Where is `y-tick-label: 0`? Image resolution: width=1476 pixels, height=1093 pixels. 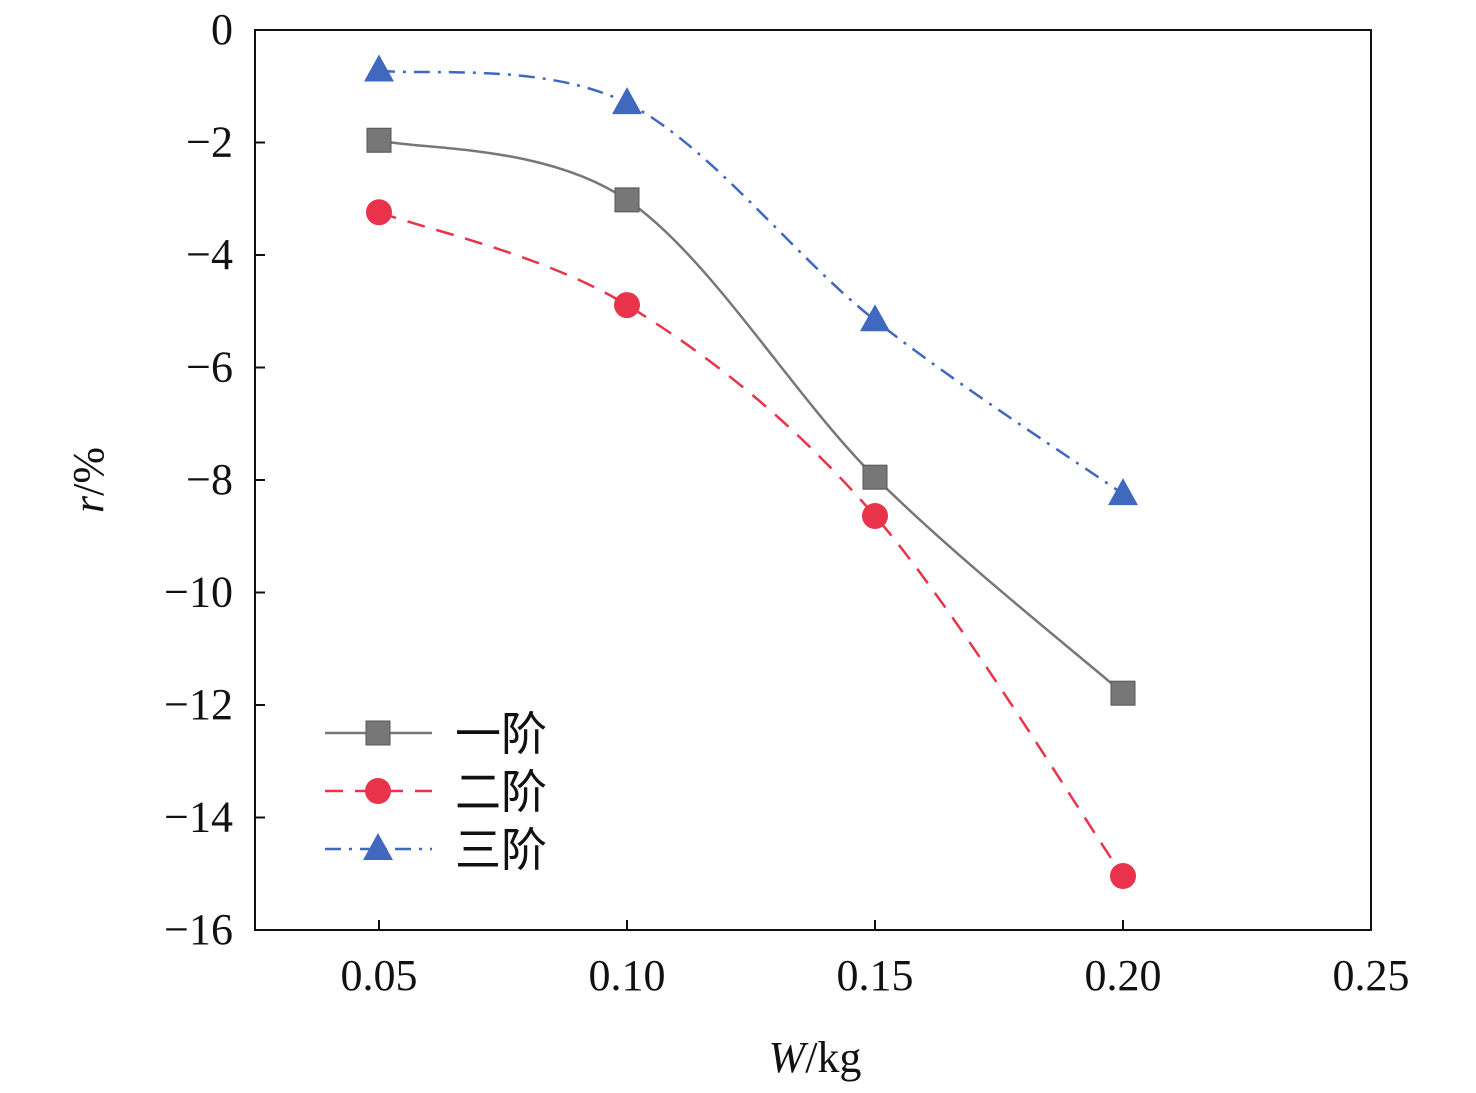
y-tick-label: 0 is located at coordinates (222, 29).